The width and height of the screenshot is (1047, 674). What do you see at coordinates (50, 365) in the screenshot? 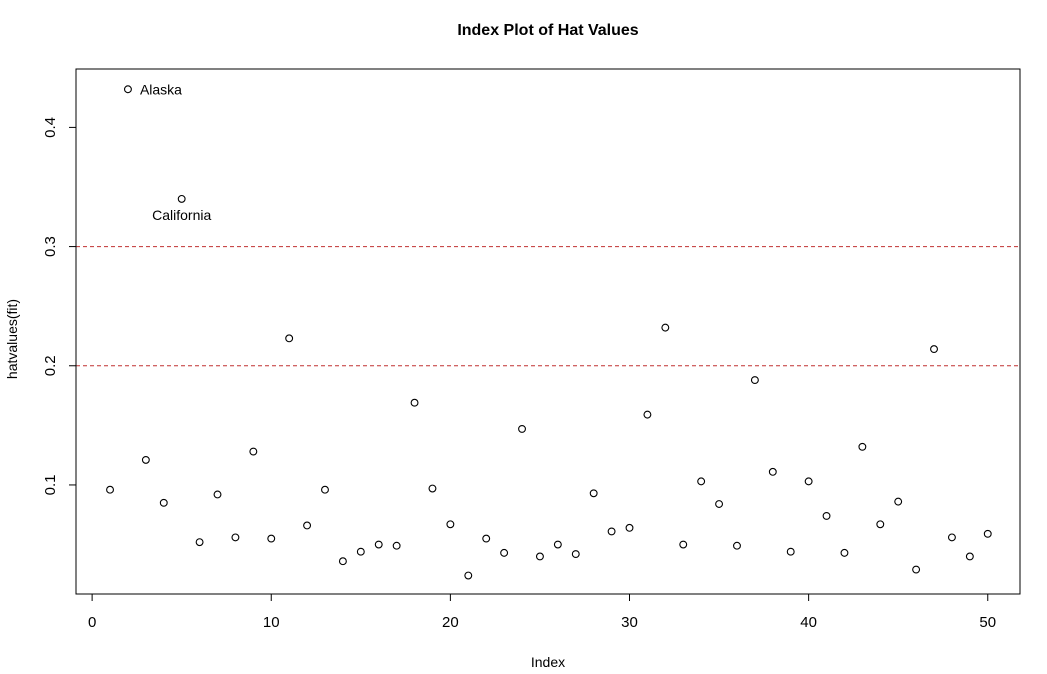
I see `y-tick-label: 0.2` at bounding box center [50, 365].